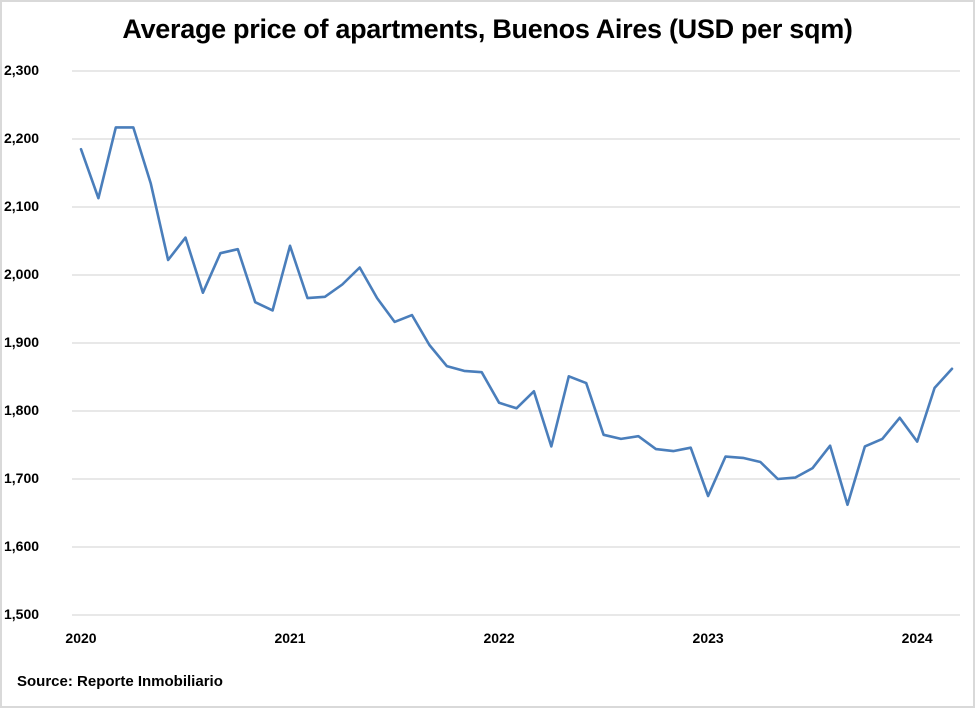 The image size is (975, 708). What do you see at coordinates (22, 342) in the screenshot?
I see `y-tick-label: 1,900` at bounding box center [22, 342].